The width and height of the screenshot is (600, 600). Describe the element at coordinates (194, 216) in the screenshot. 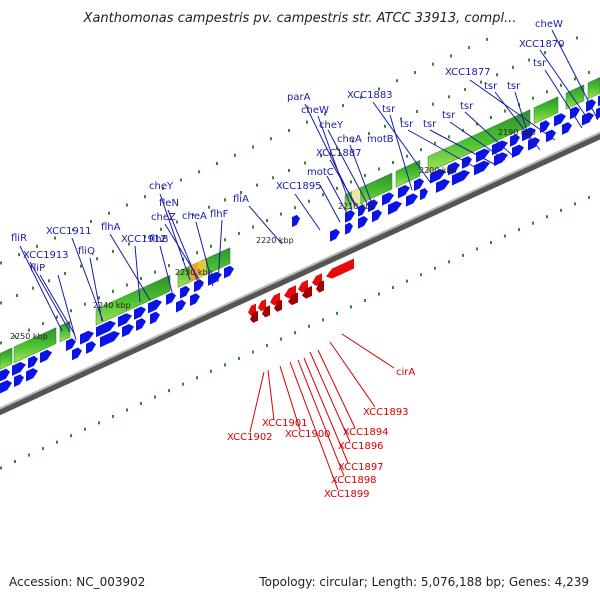

I see `gene-label: cheA` at that location.